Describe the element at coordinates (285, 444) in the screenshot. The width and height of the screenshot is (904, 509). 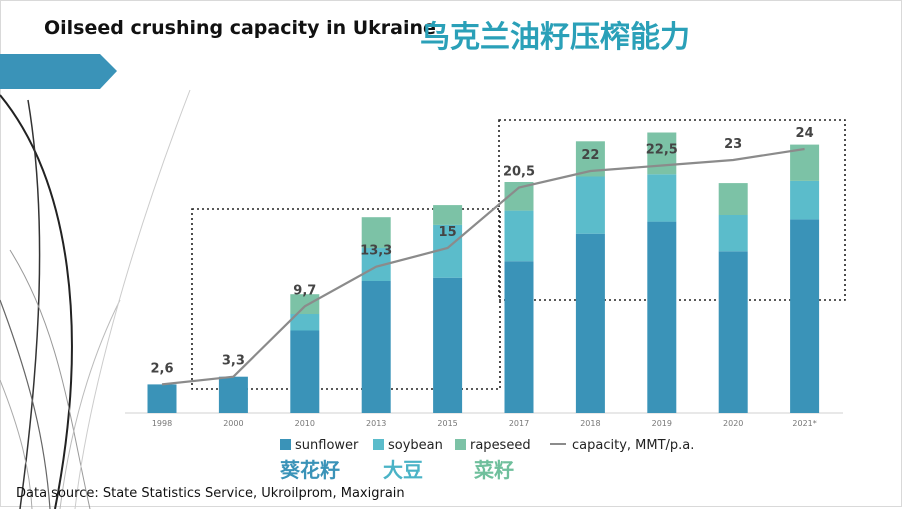
I see `legend-swatch-sunflower` at that location.